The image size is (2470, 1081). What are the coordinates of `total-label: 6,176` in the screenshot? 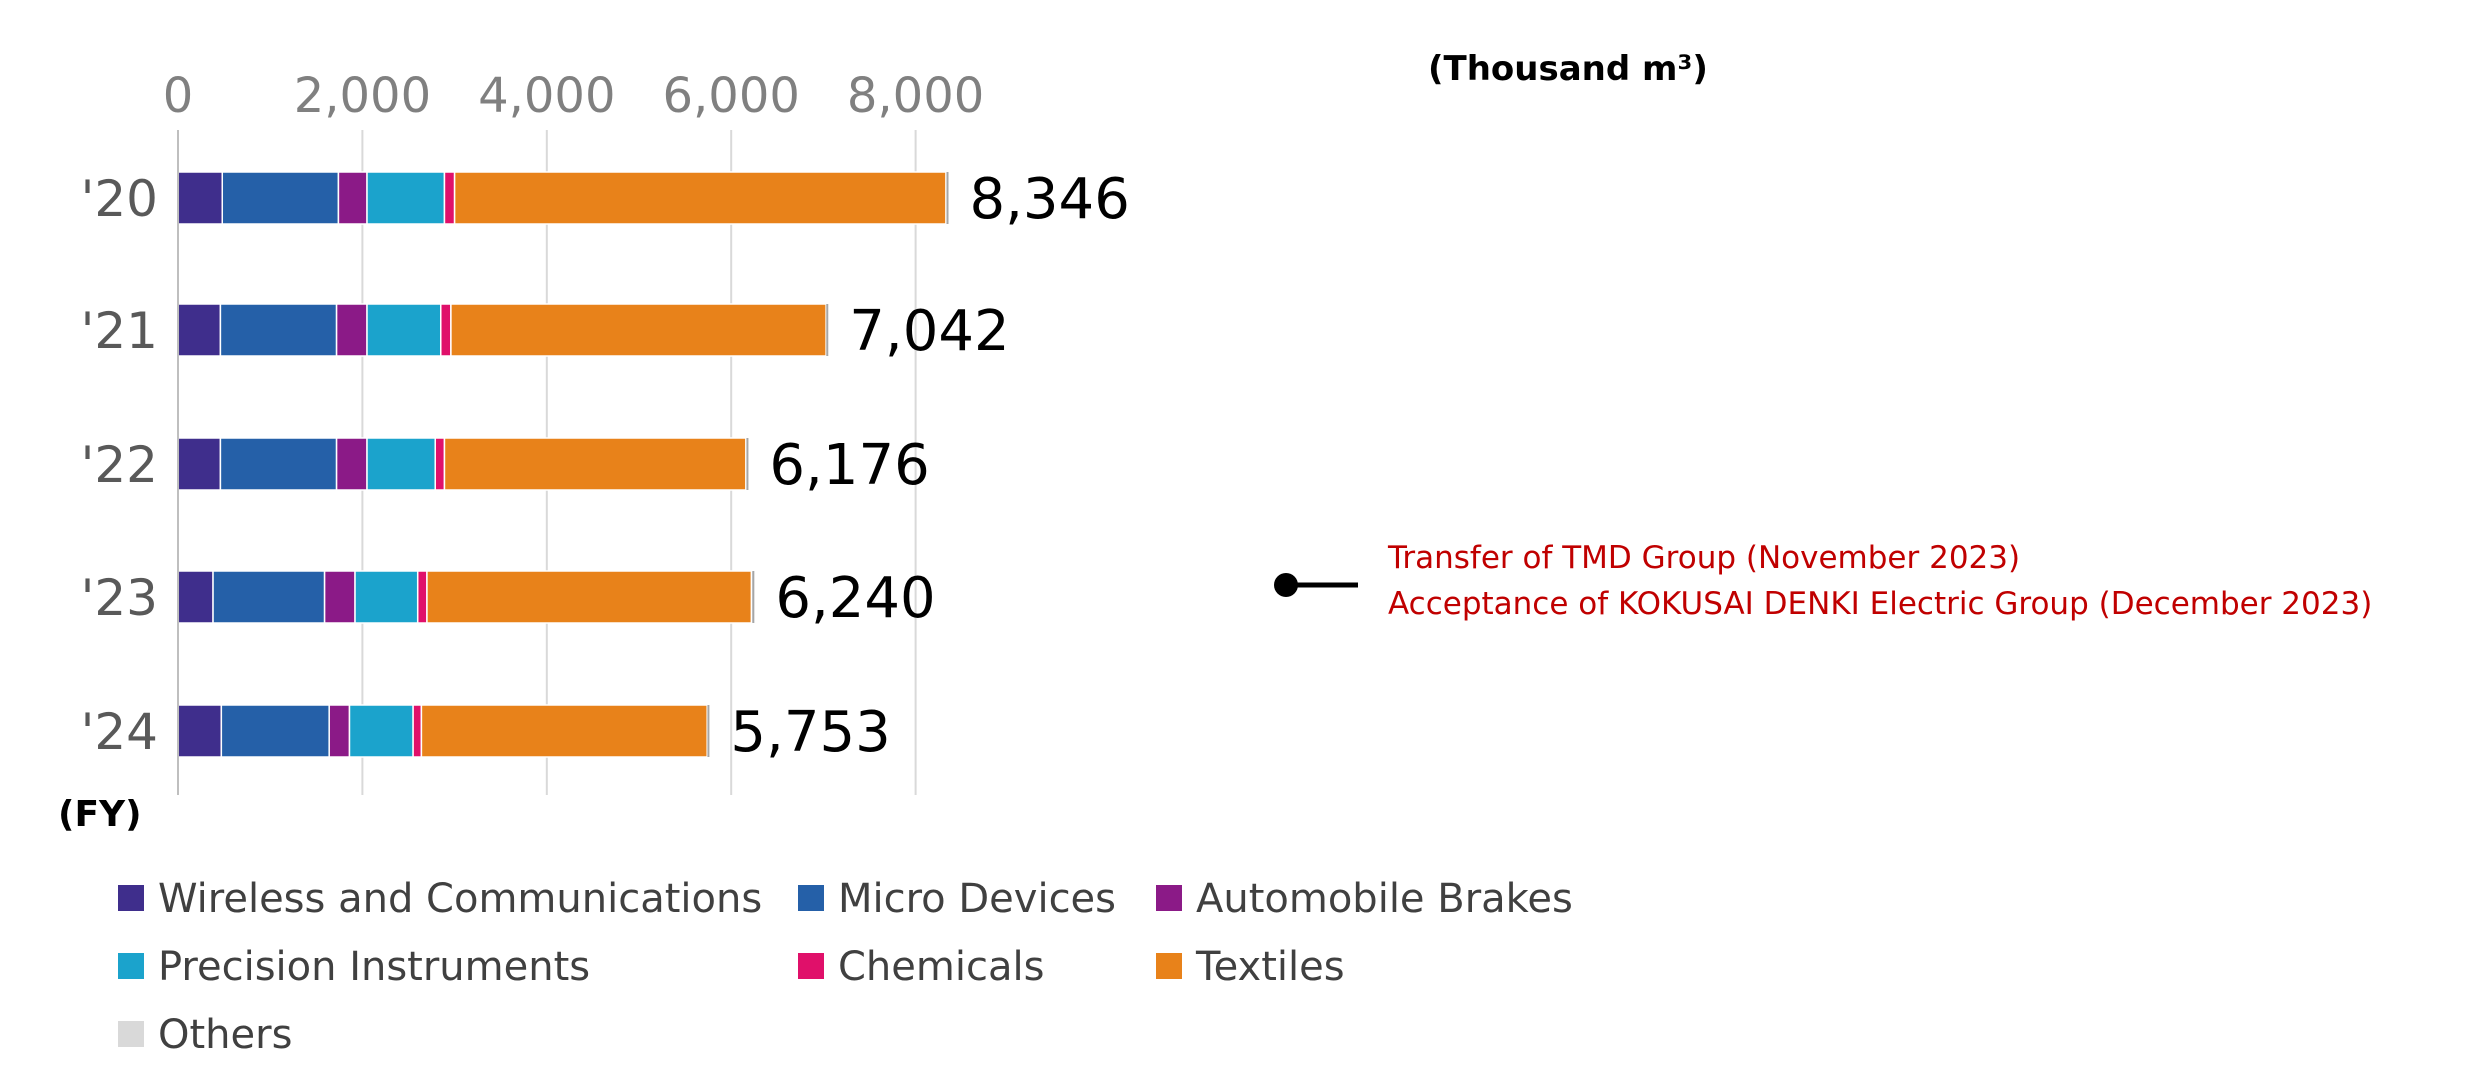 It's located at (849, 465).